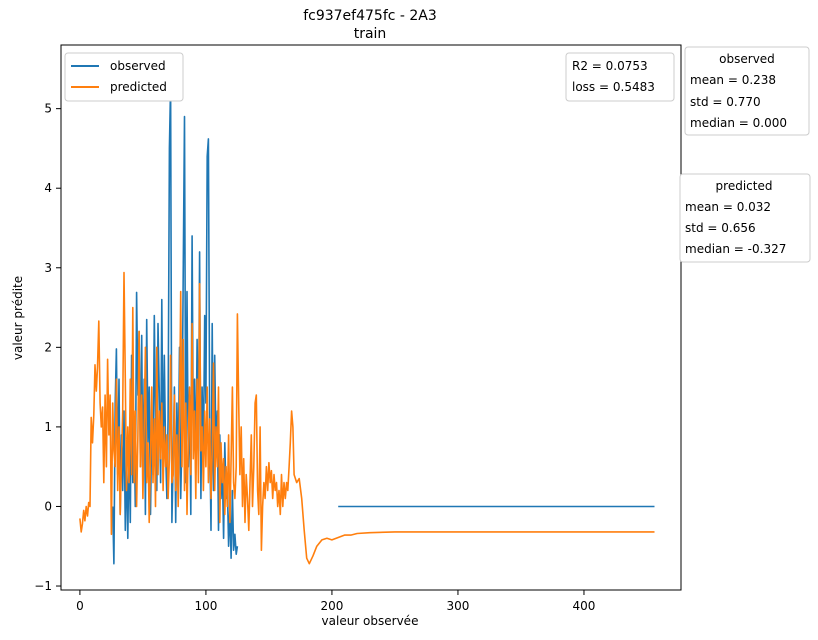  What do you see at coordinates (43, 586) in the screenshot?
I see `y-tick-label: −1` at bounding box center [43, 586].